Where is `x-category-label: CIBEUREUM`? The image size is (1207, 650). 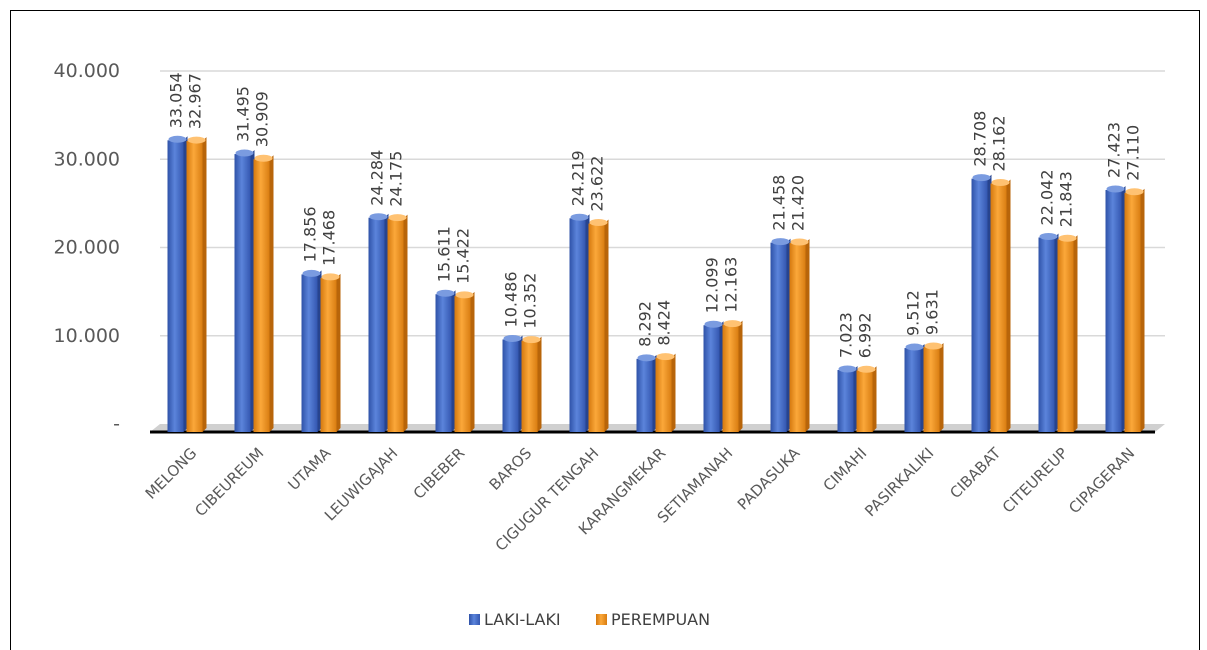 x-category-label: CIBEUREUM is located at coordinates (229, 482).